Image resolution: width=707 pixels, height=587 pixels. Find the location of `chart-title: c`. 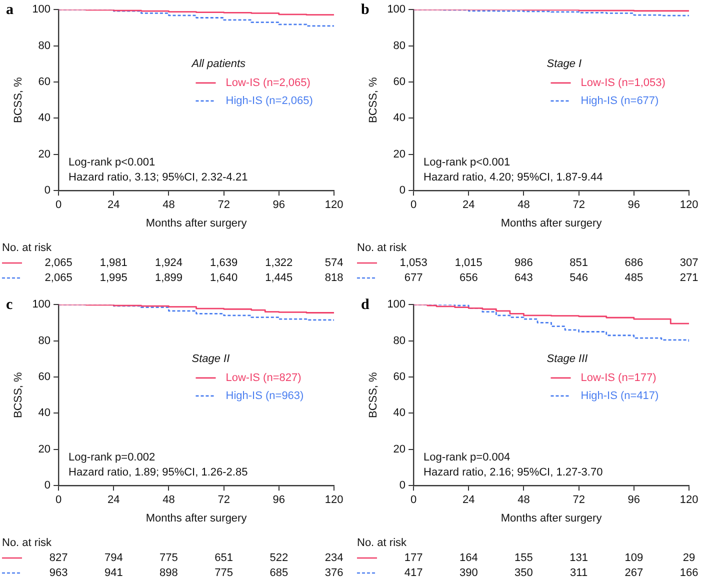

chart-title: c is located at coordinates (9, 304).